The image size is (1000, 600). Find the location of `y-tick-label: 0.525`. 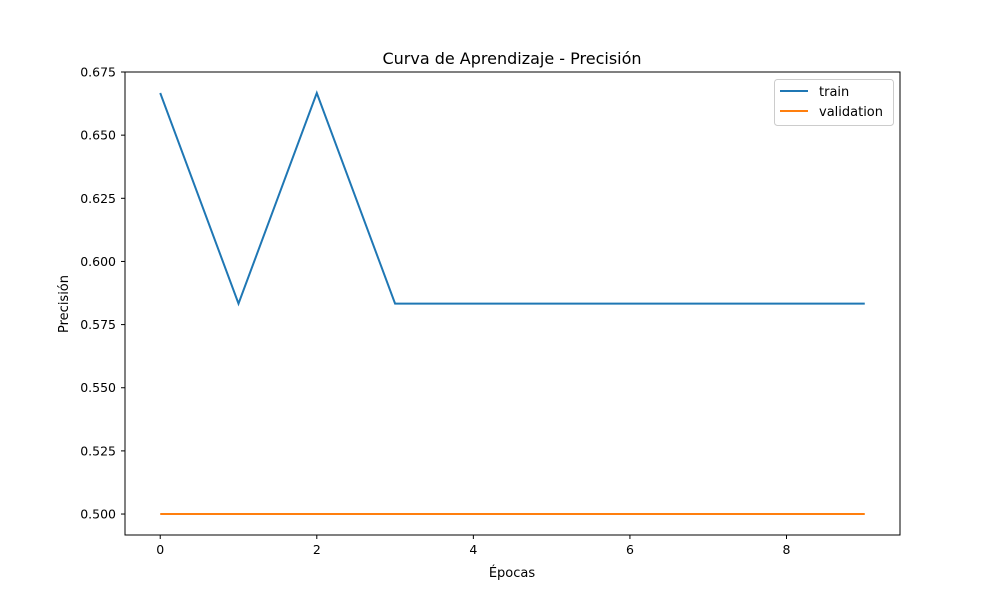

y-tick-label: 0.525 is located at coordinates (98, 450).